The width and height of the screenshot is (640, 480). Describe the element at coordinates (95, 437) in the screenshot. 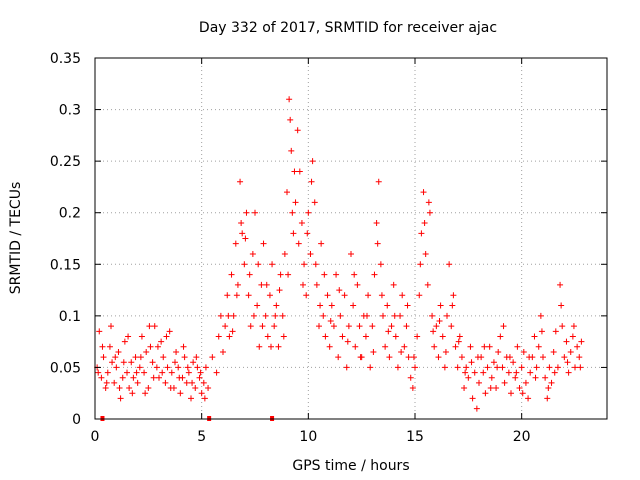

I see `x-tick-label: 0` at that location.